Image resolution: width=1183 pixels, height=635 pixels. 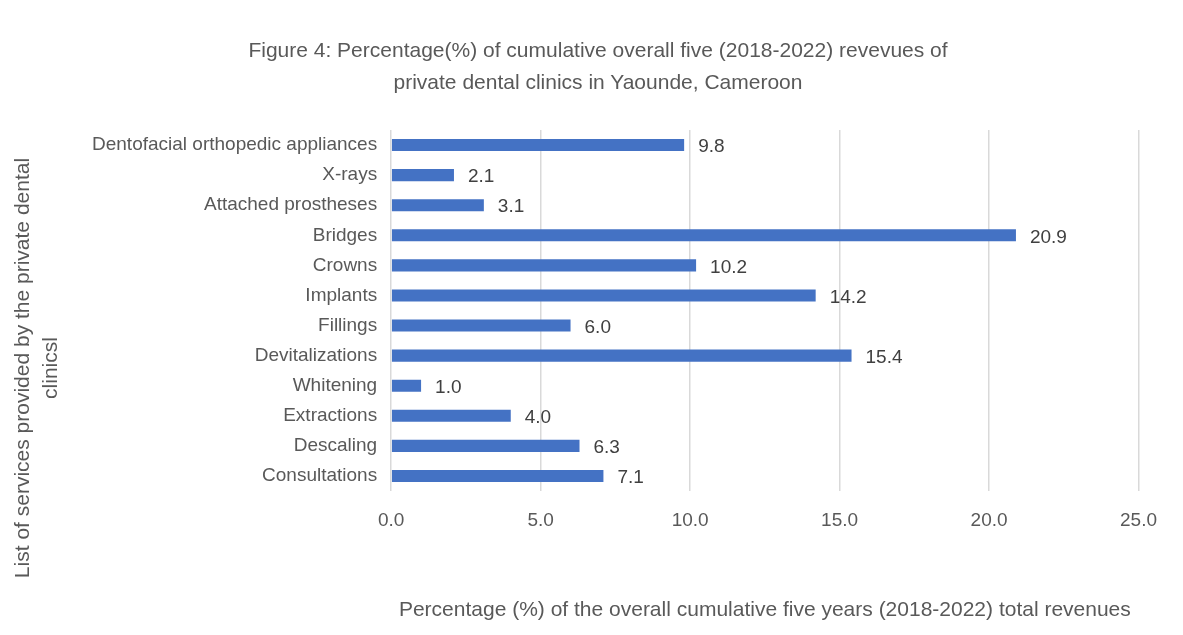 I want to click on x-tick-label: 15.0, so click(x=840, y=519).